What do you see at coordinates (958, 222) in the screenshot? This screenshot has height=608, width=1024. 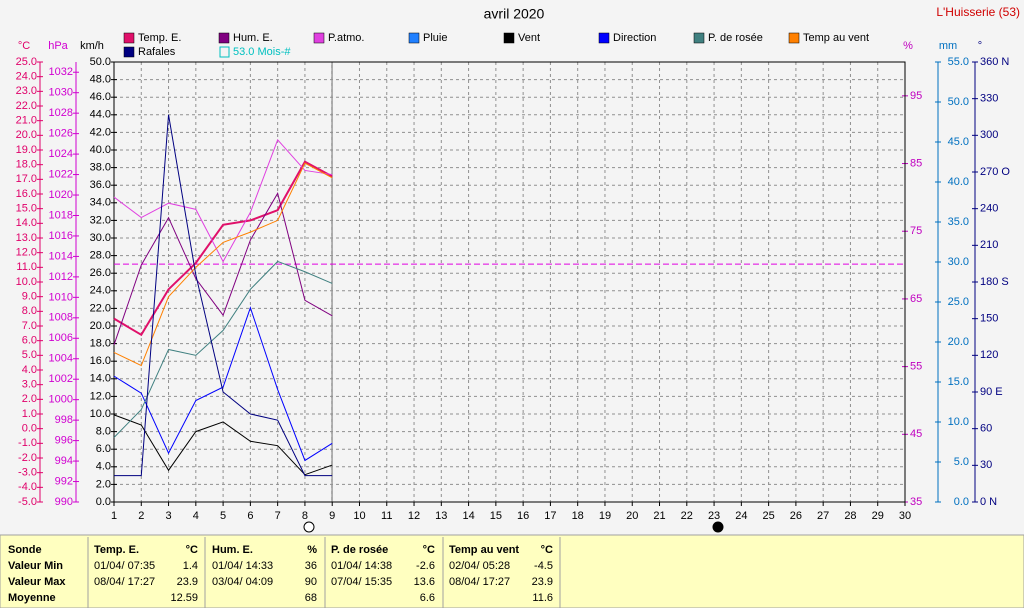 I see `y-tick-label: 35.0` at bounding box center [958, 222].